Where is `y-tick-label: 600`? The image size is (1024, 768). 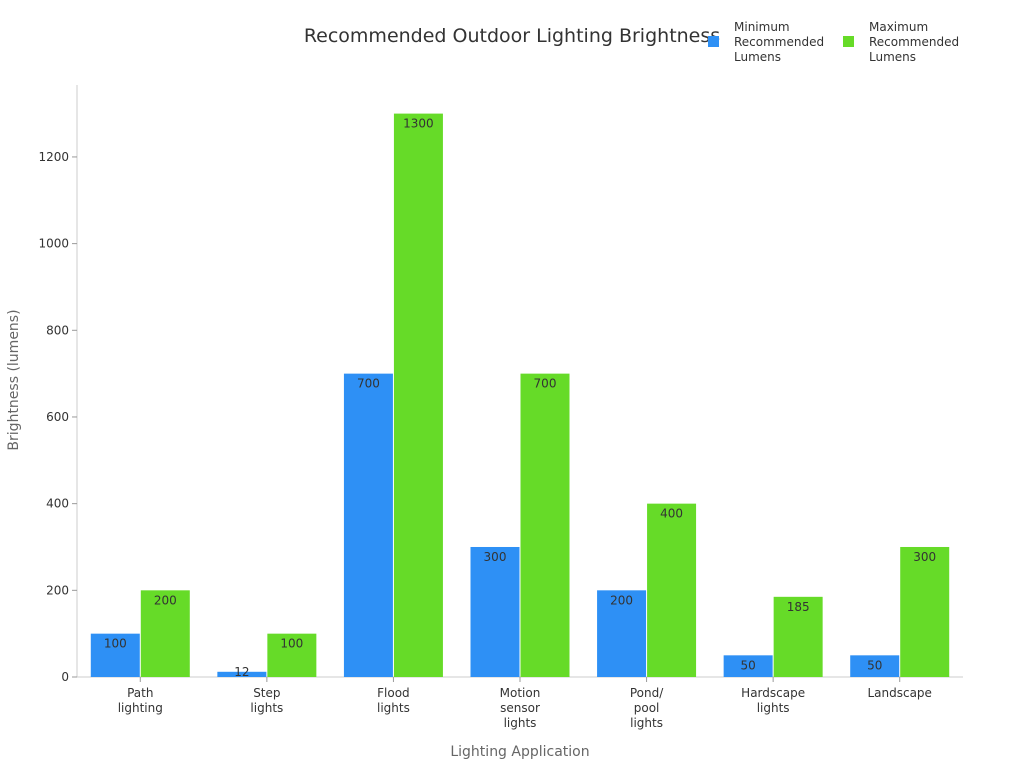
y-tick-label: 600 is located at coordinates (57, 417).